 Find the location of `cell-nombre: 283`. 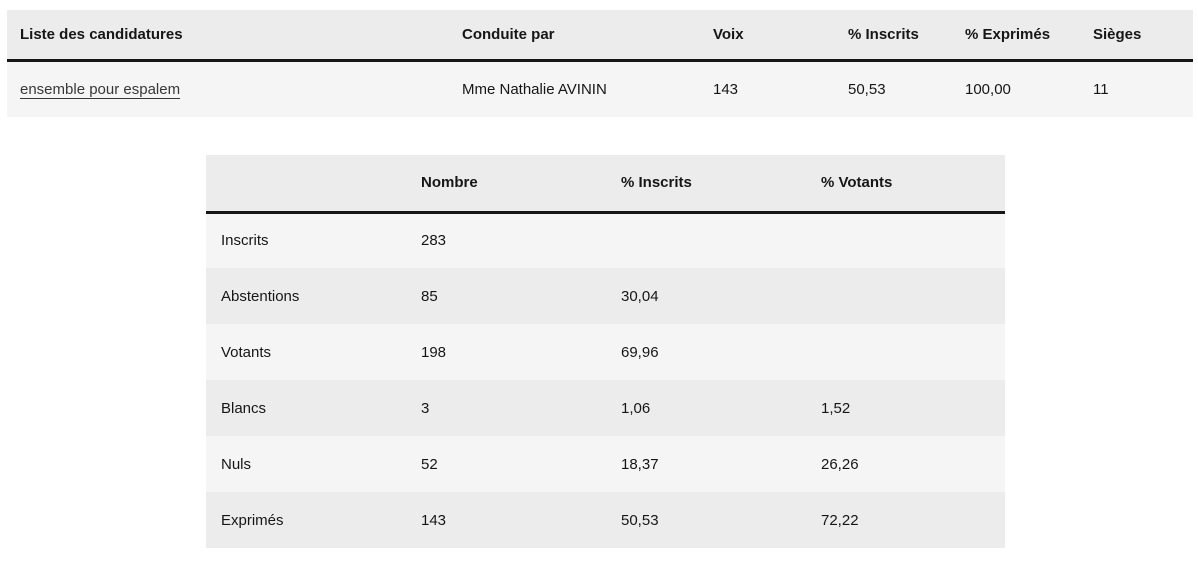

cell-nombre: 283 is located at coordinates (506, 240).